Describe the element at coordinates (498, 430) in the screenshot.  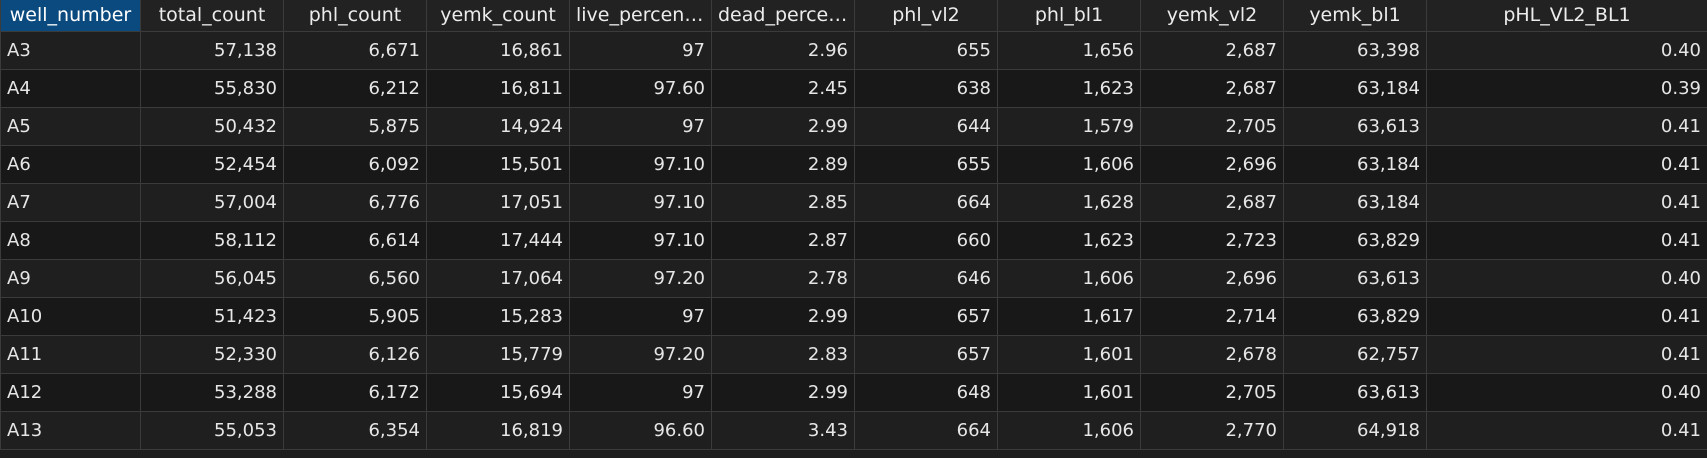
I see `table-cell: 16,819` at that location.